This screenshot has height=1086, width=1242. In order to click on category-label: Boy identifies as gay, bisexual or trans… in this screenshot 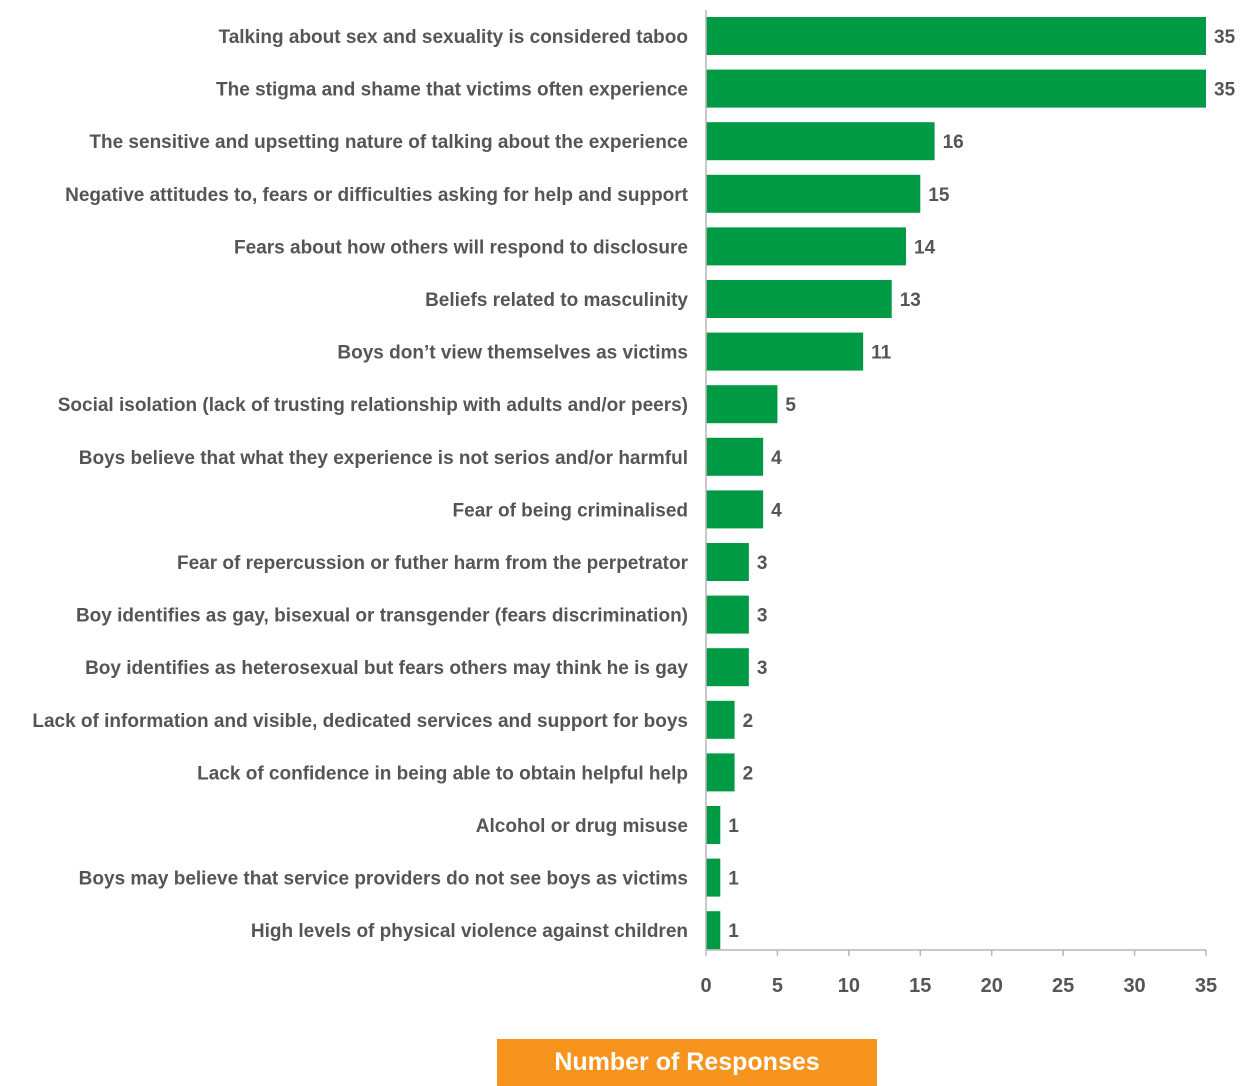, I will do `click(382, 616)`.